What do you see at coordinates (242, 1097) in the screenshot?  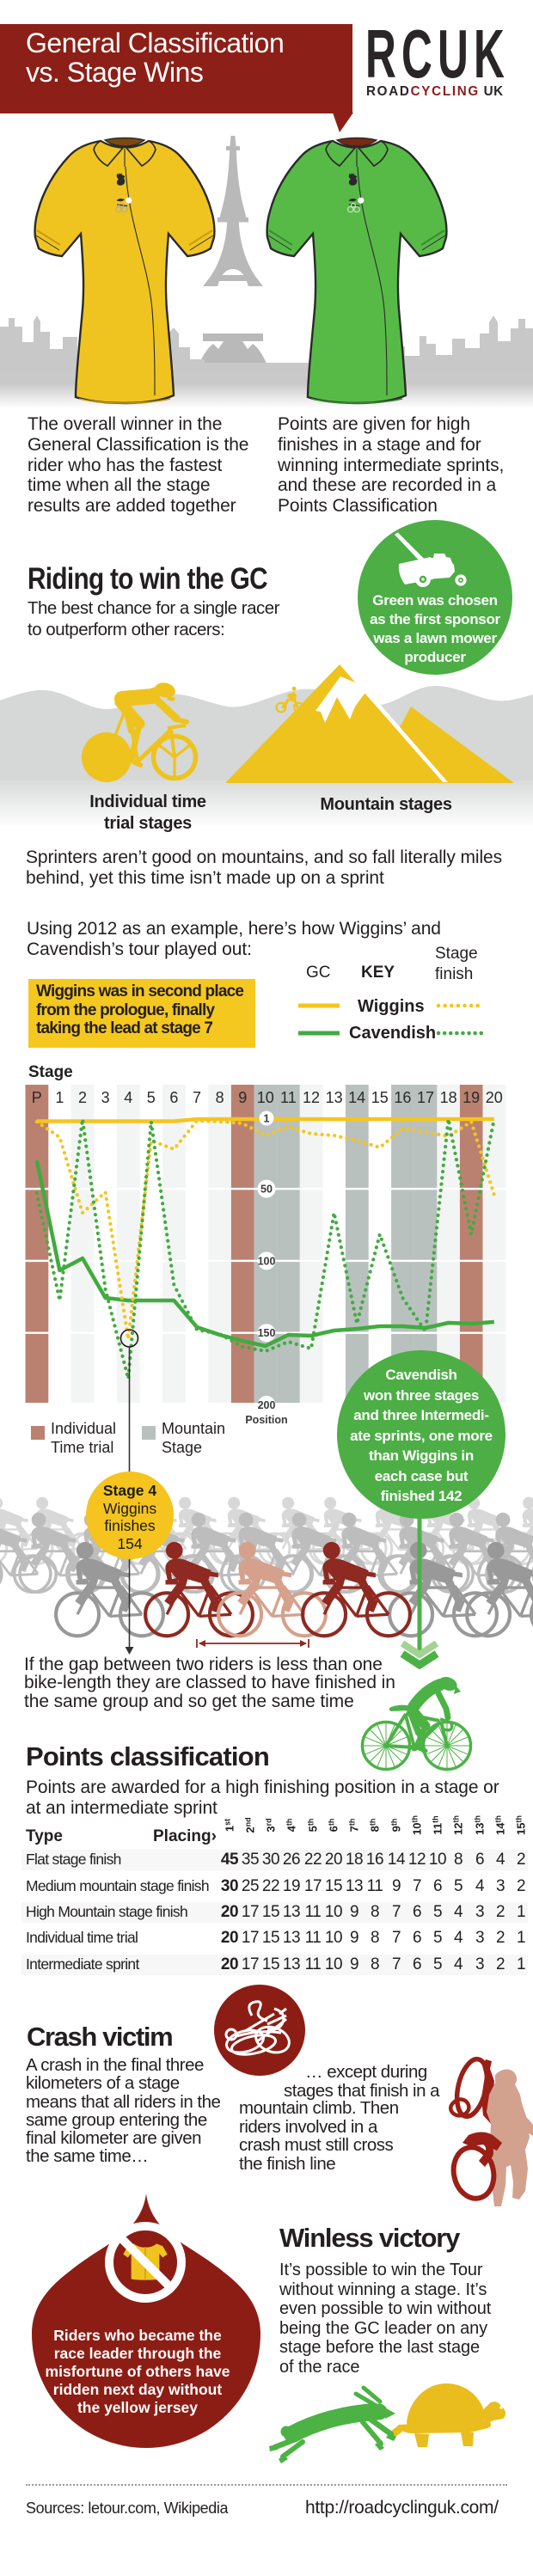 I see `svg-text: 9` at bounding box center [242, 1097].